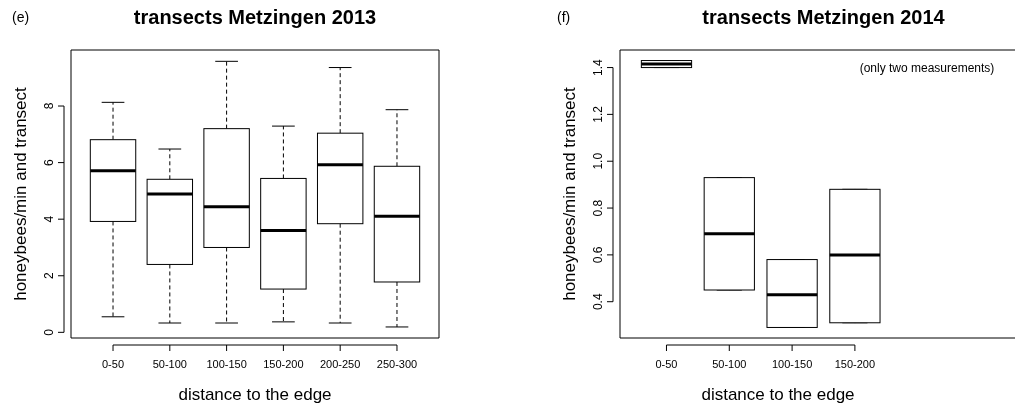 This screenshot has width=1015, height=407. Describe the element at coordinates (824, 17) in the screenshot. I see `chart-title: transects Metzingen 2014` at that location.